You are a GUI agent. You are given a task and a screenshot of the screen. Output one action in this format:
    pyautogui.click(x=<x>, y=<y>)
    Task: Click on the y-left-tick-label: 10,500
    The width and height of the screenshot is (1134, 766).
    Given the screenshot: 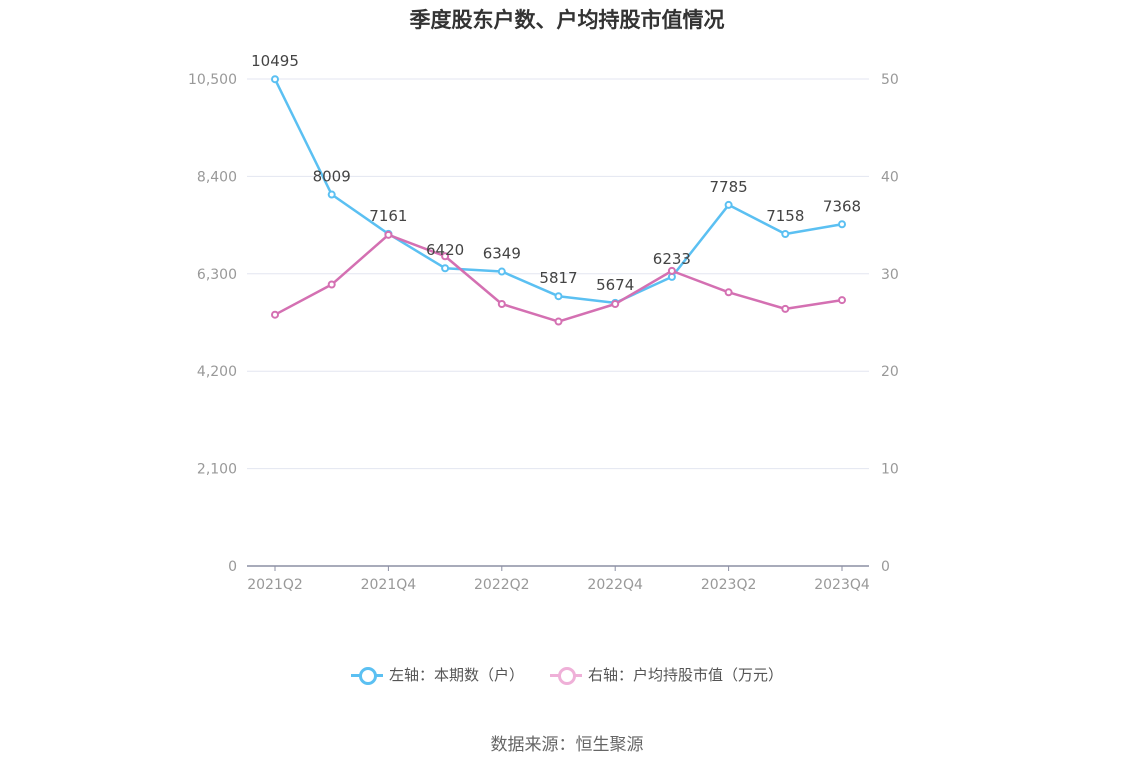 What is the action you would take?
    pyautogui.click(x=212, y=80)
    